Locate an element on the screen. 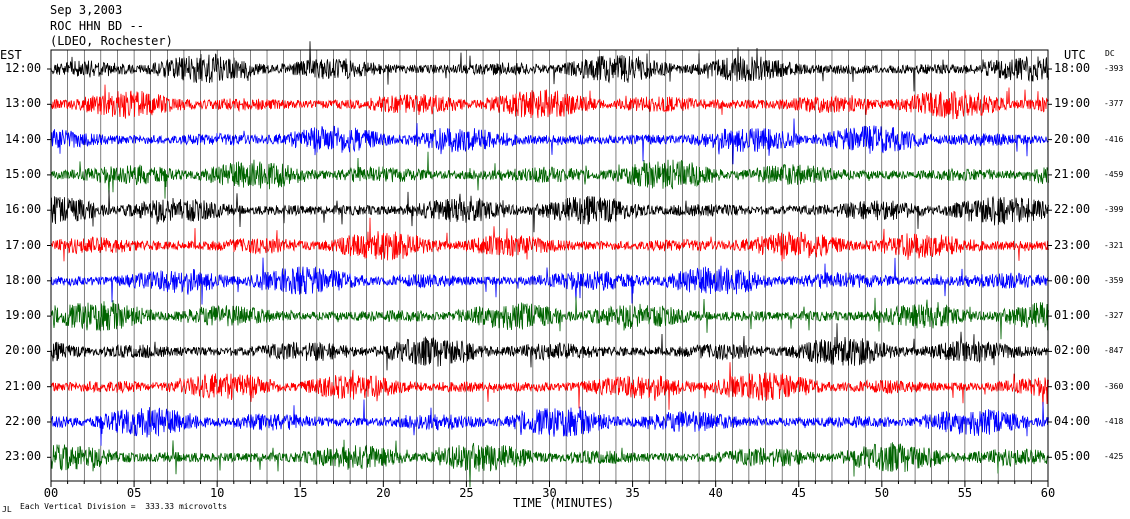 Image resolution: width=1130 pixels, height=519 pixels. x-tick-label: 20 is located at coordinates (383, 493).